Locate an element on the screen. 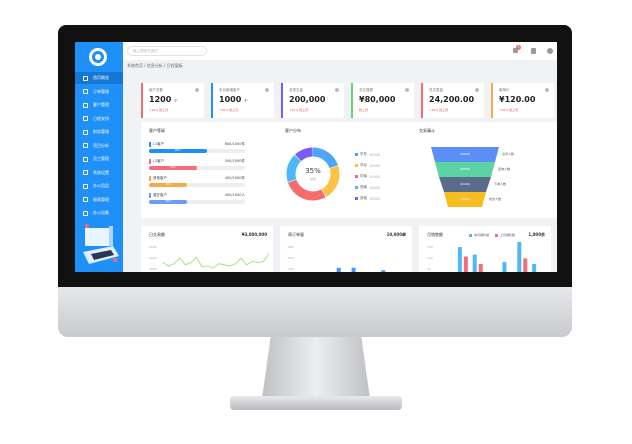 The height and width of the screenshot is (444, 632). progress-item: L2客户 500/1000件 50% is located at coordinates (197, 164).